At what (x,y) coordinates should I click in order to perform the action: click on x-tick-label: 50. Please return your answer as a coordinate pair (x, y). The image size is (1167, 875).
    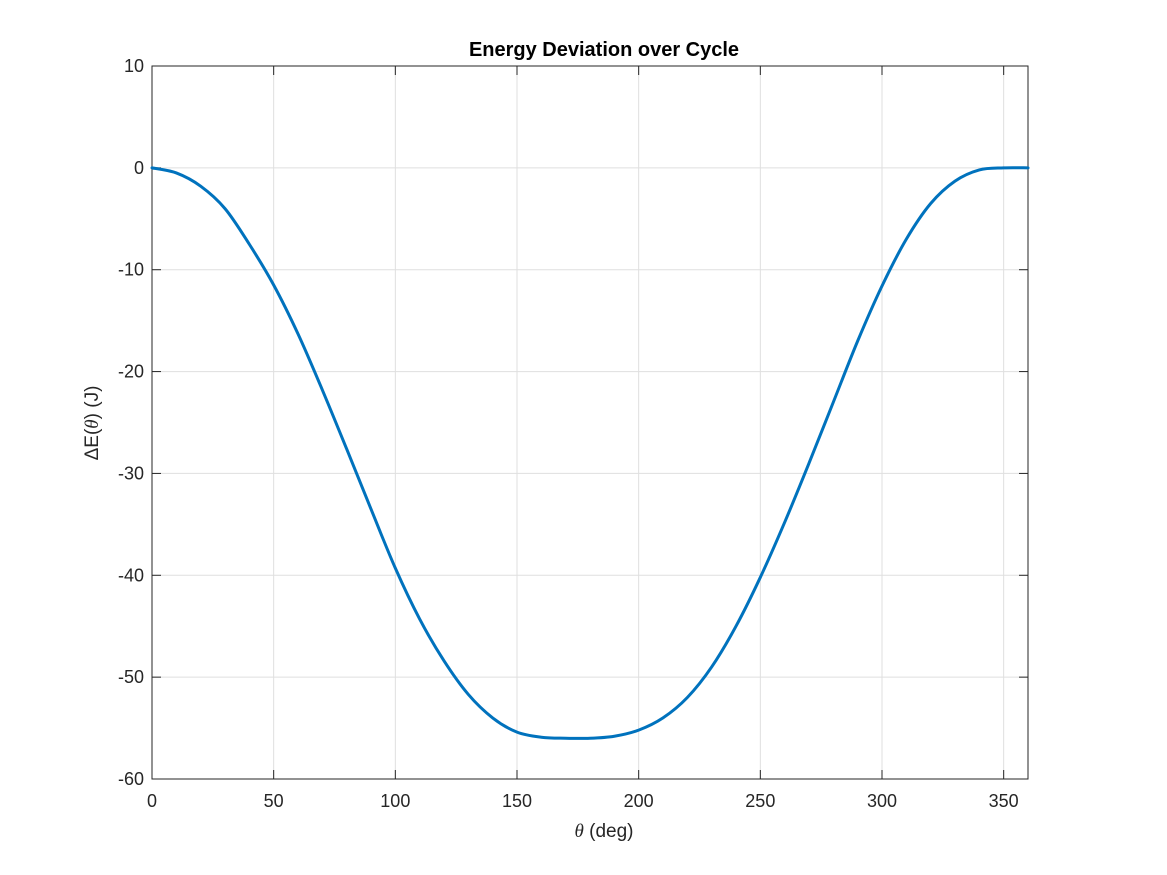
    Looking at the image, I should click on (274, 801).